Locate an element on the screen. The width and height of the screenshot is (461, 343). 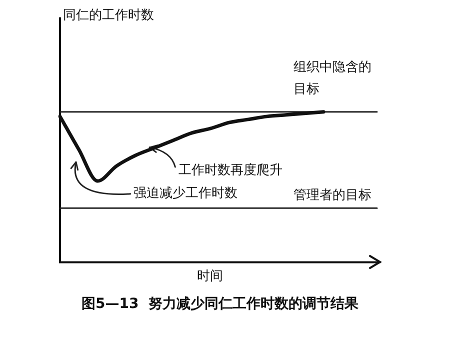
x-axis-title: 时间 is located at coordinates (210, 276).